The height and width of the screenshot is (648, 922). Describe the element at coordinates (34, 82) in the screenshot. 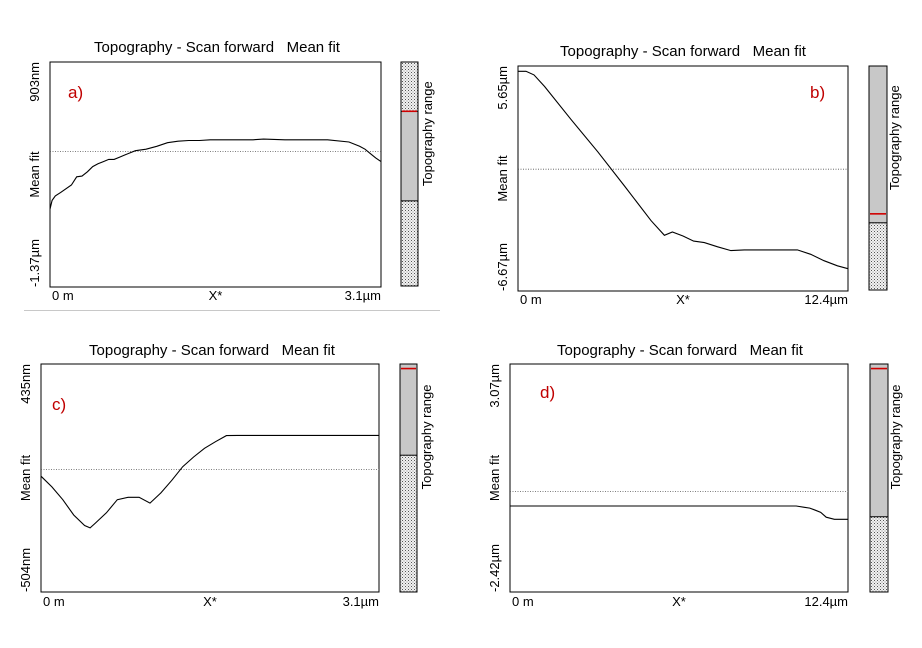

I see `y-tick-label: 903nm` at that location.